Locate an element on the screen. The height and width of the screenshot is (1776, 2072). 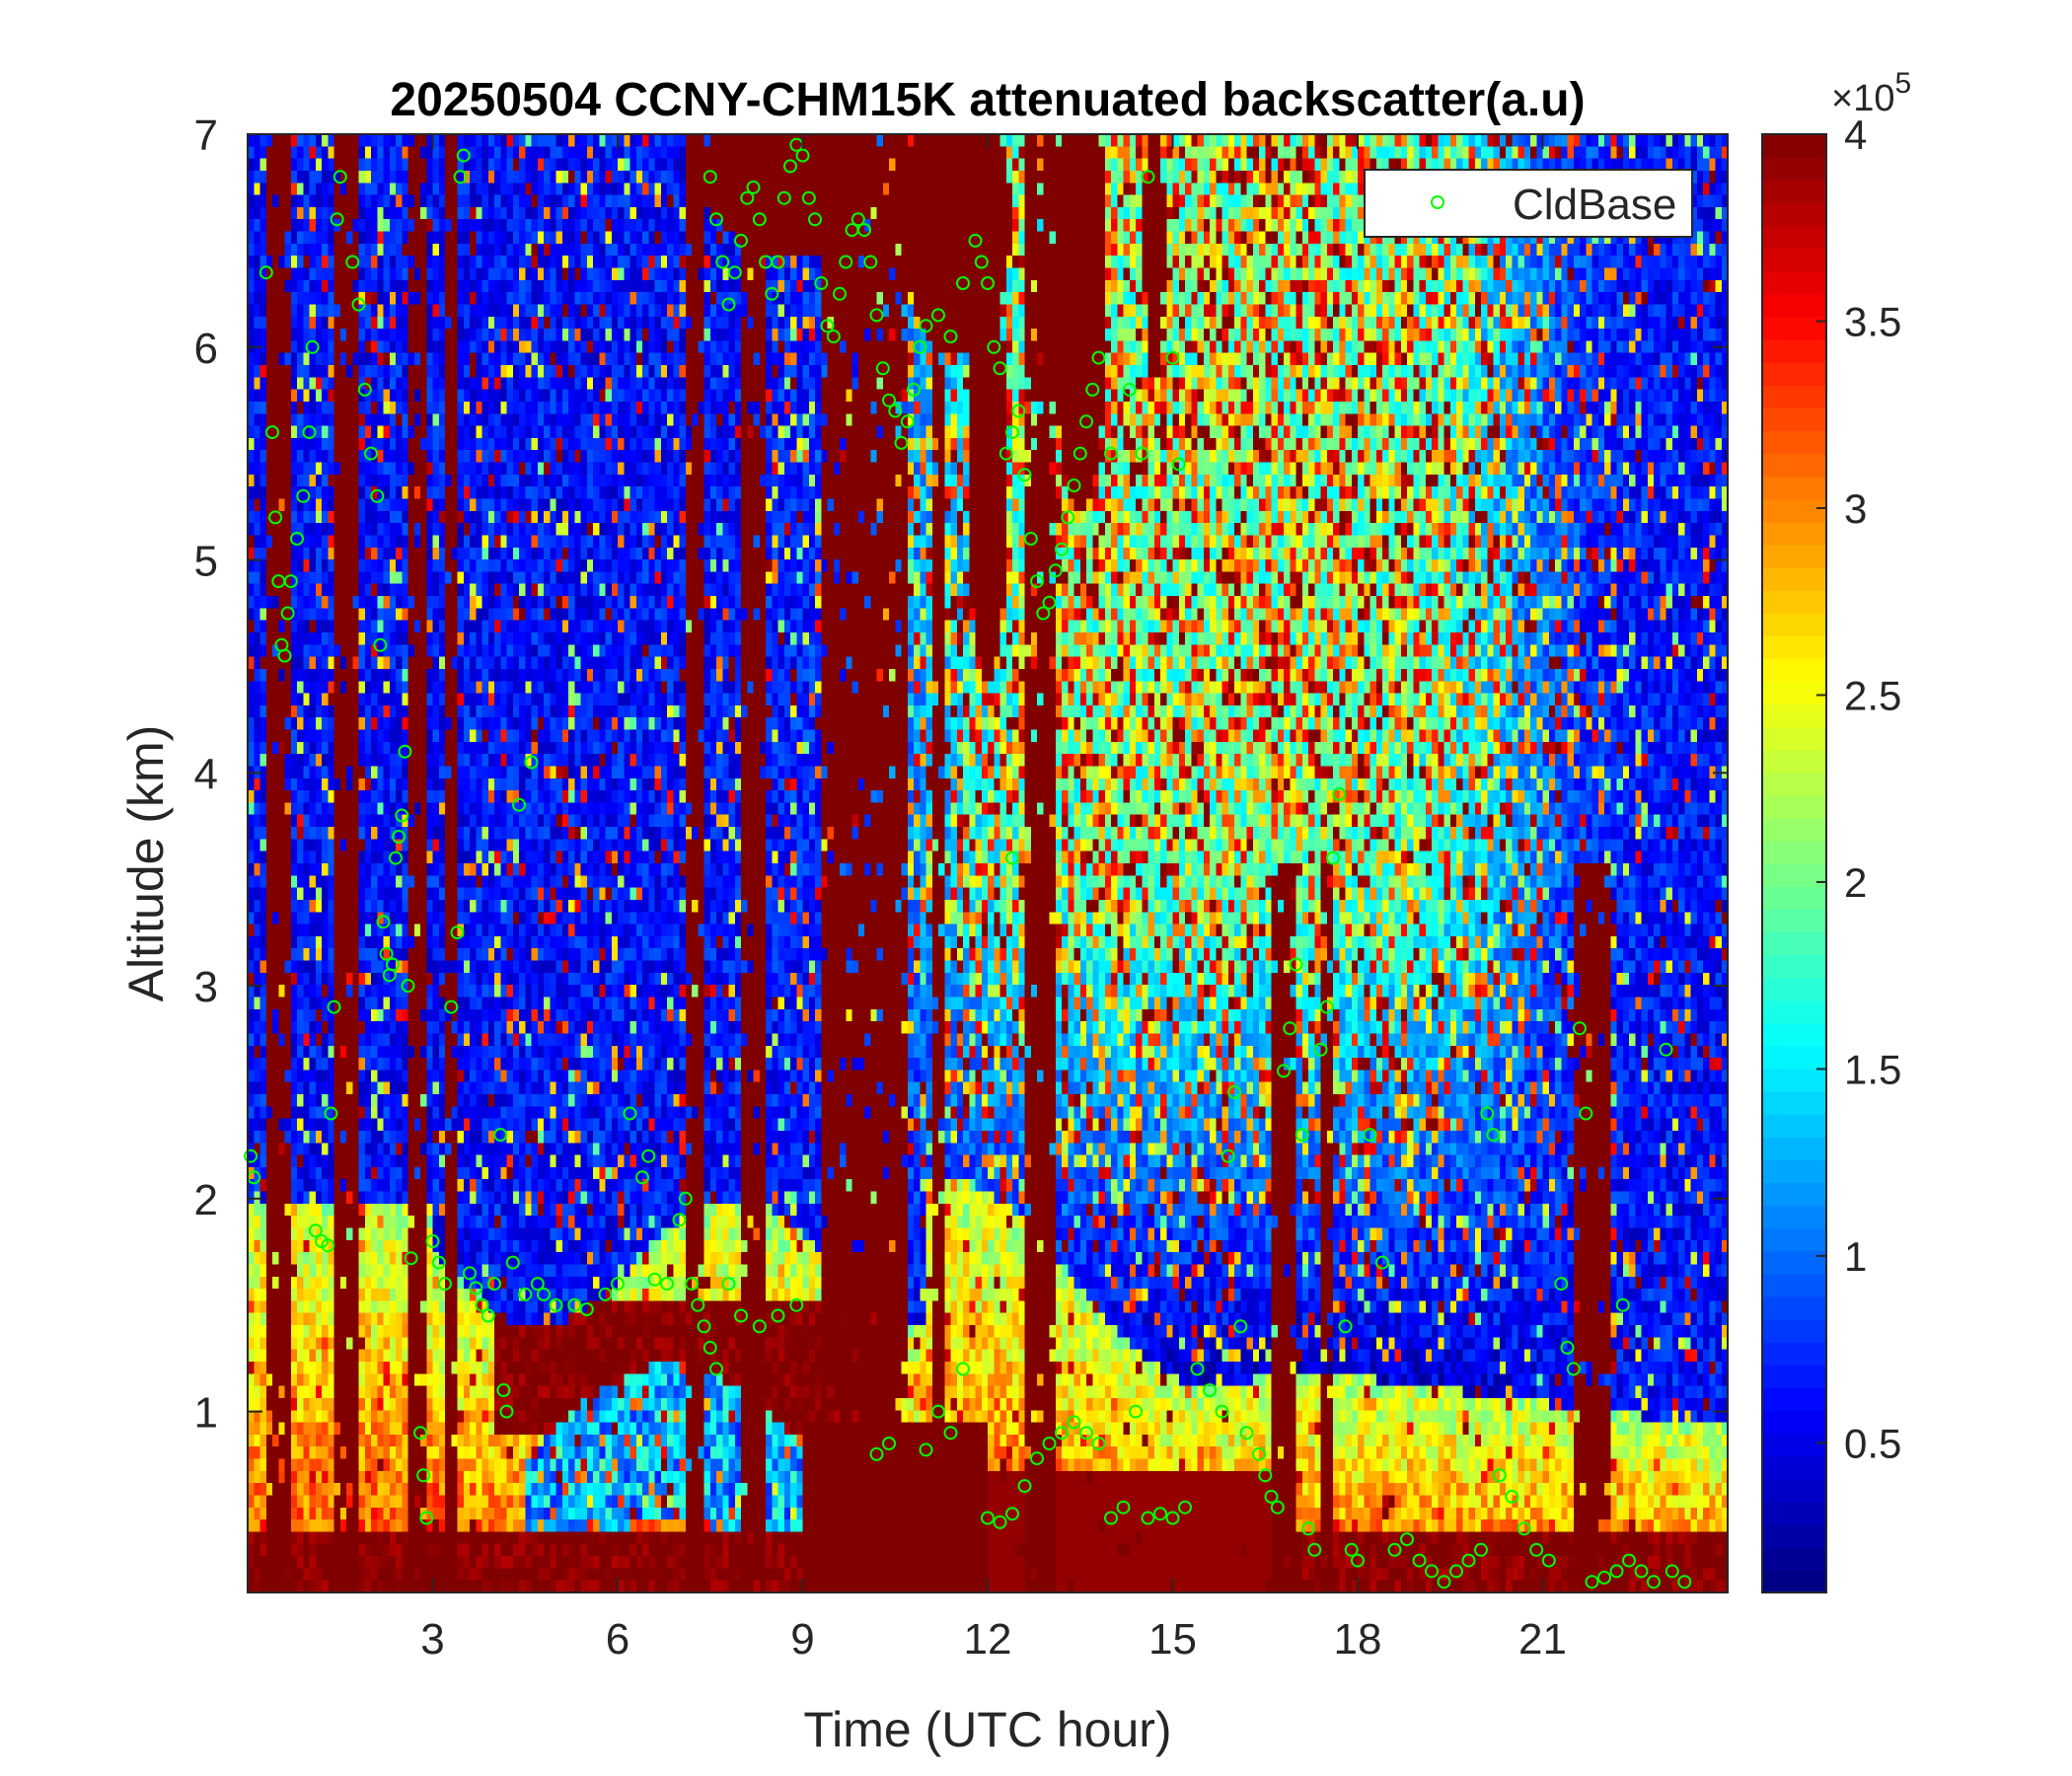
x-tick-label: 18 is located at coordinates (1358, 1640).